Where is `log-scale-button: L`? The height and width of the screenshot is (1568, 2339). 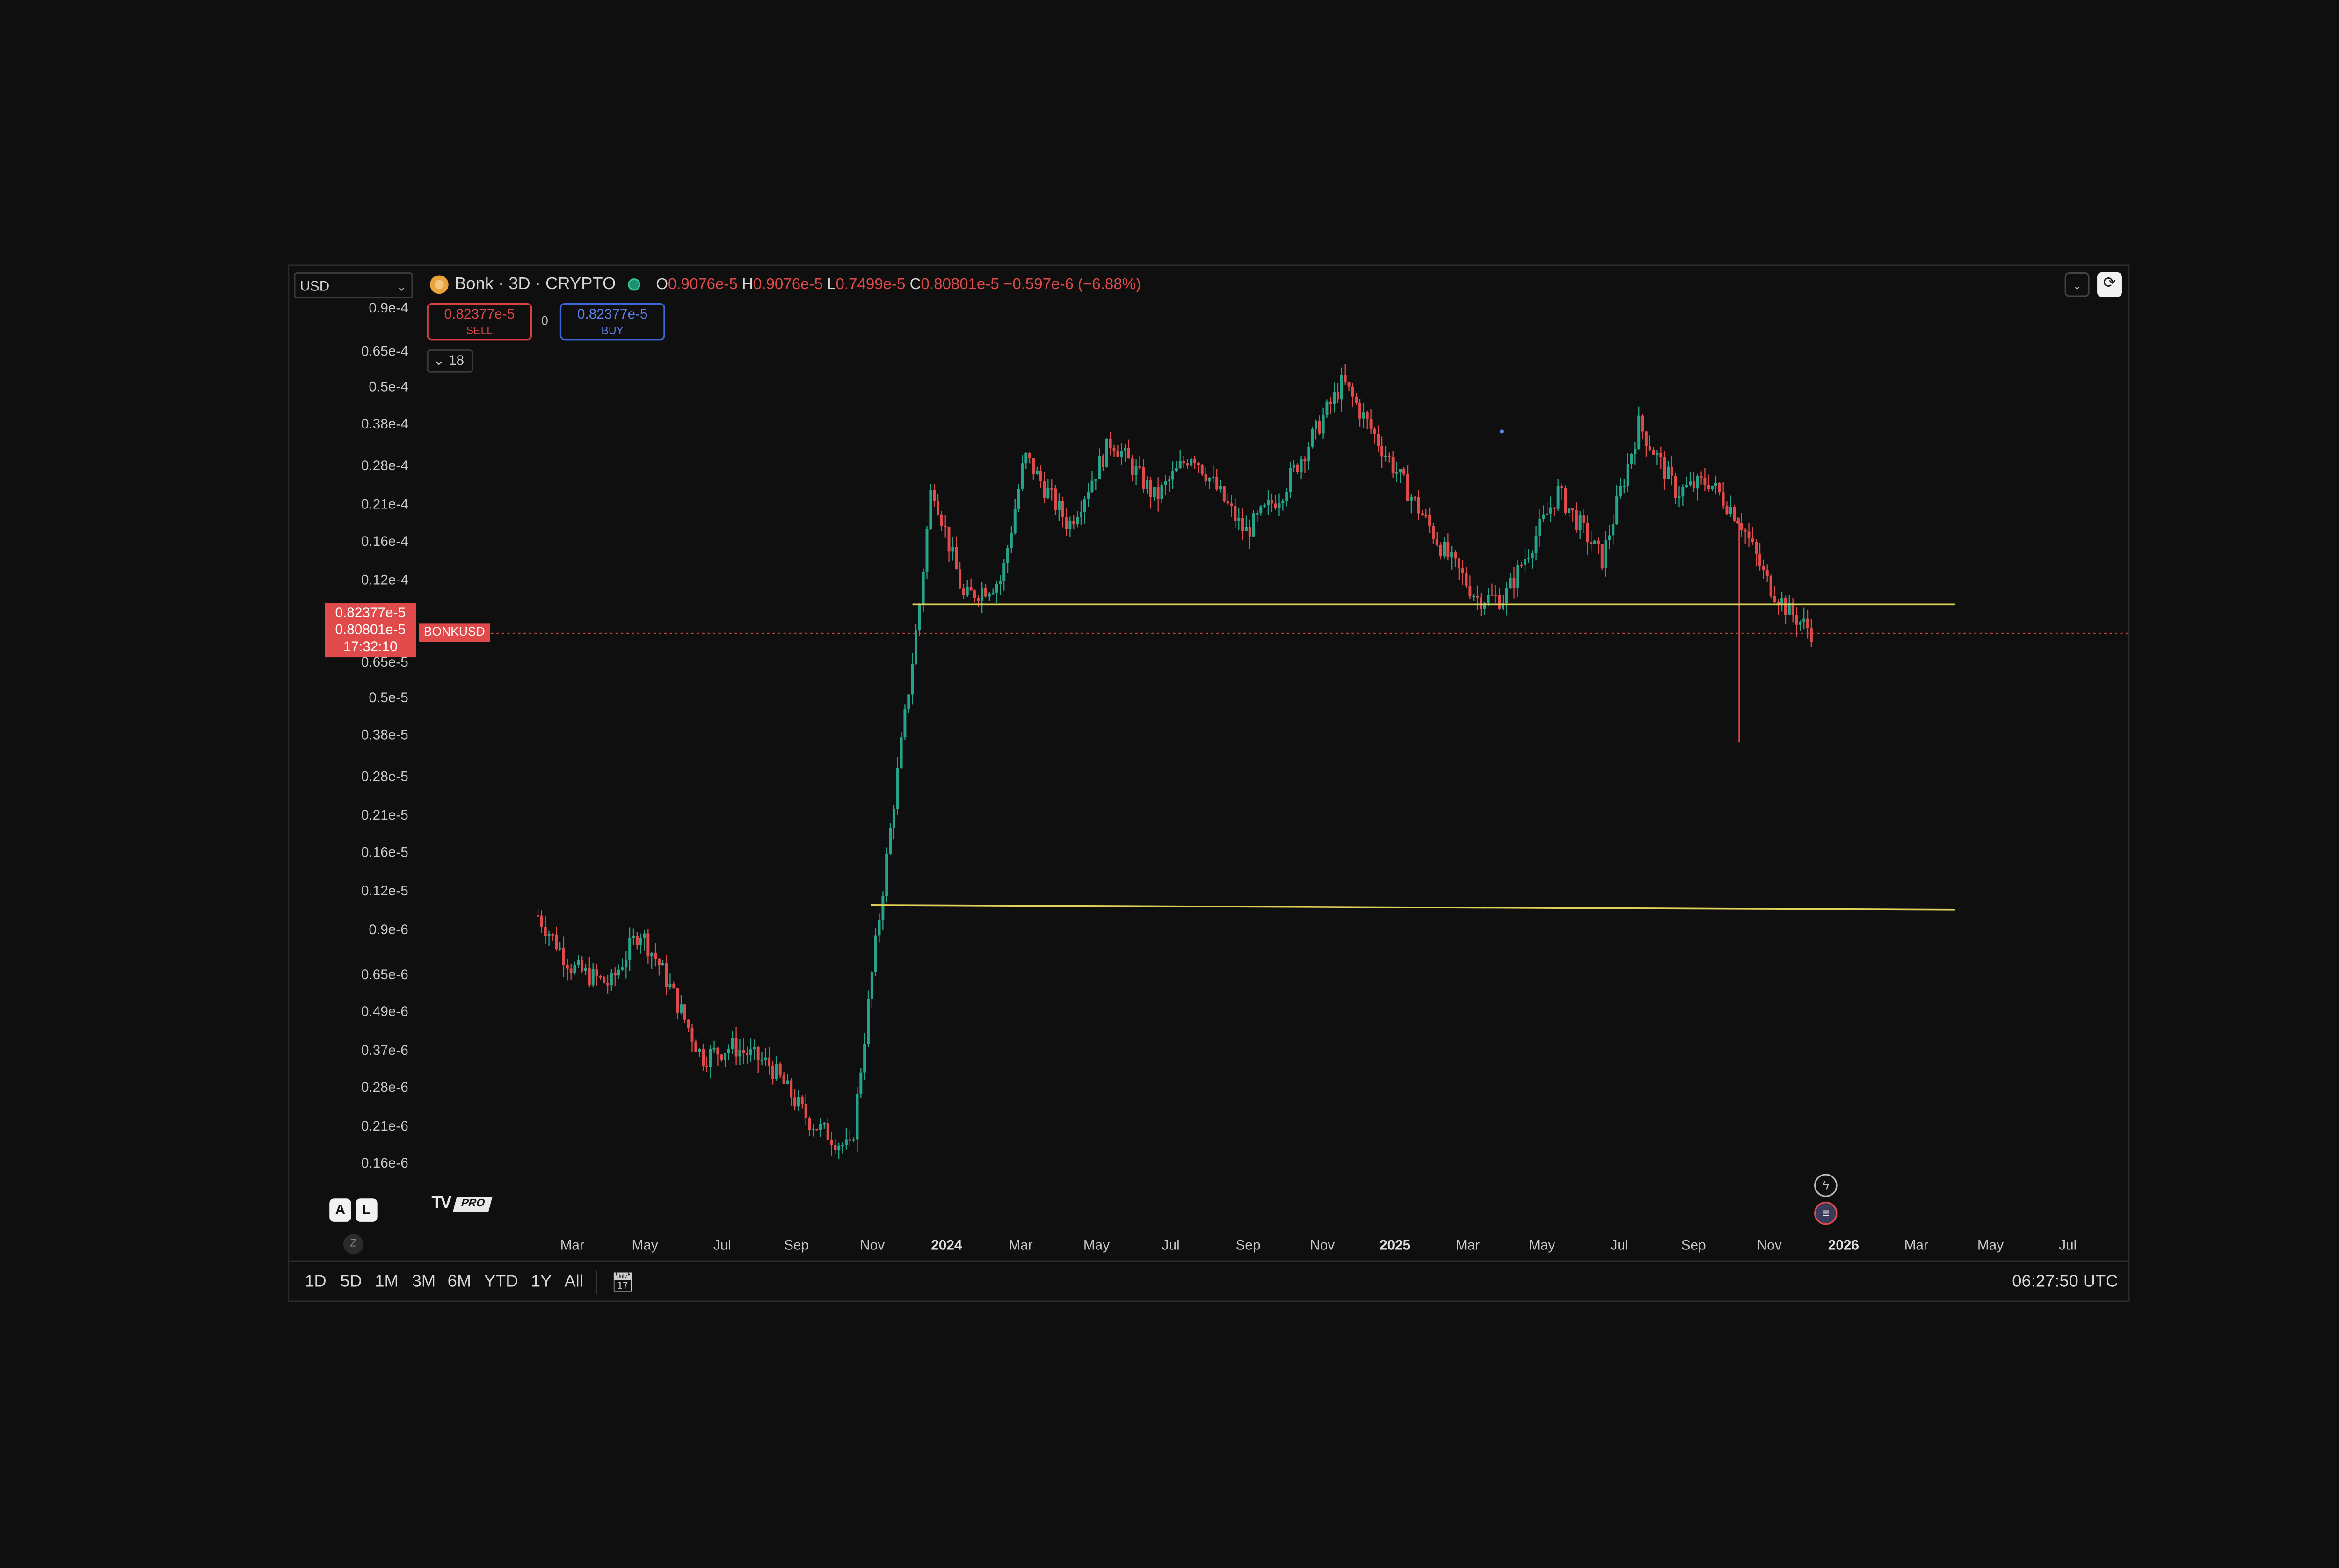 log-scale-button: L is located at coordinates (367, 1210).